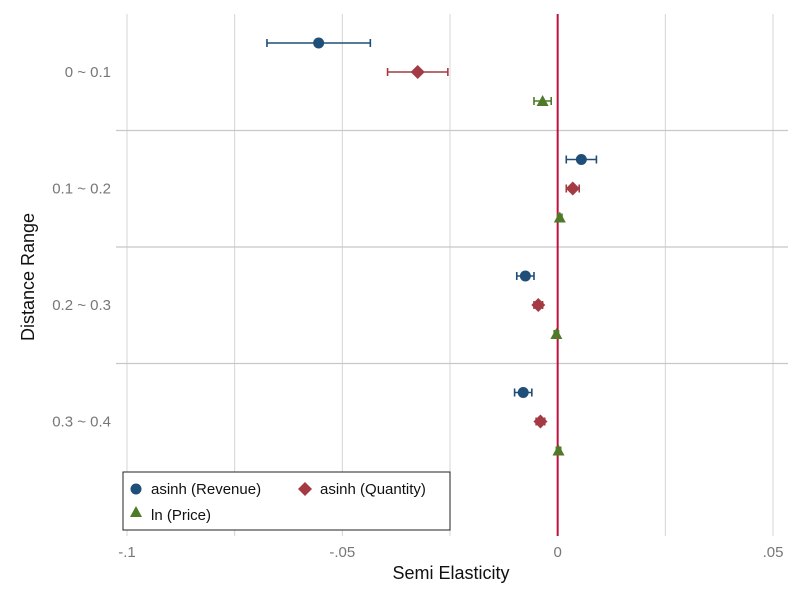 Image resolution: width=800 pixels, height=605 pixels. Describe the element at coordinates (206, 489) in the screenshot. I see `legend-label-revenue: asinh (Revenue)` at that location.